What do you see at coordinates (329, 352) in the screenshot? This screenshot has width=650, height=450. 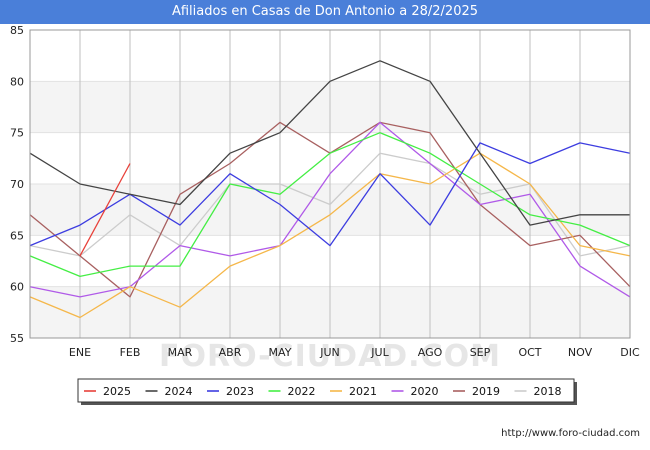 I see `x-tick-label: JUN` at bounding box center [329, 352].